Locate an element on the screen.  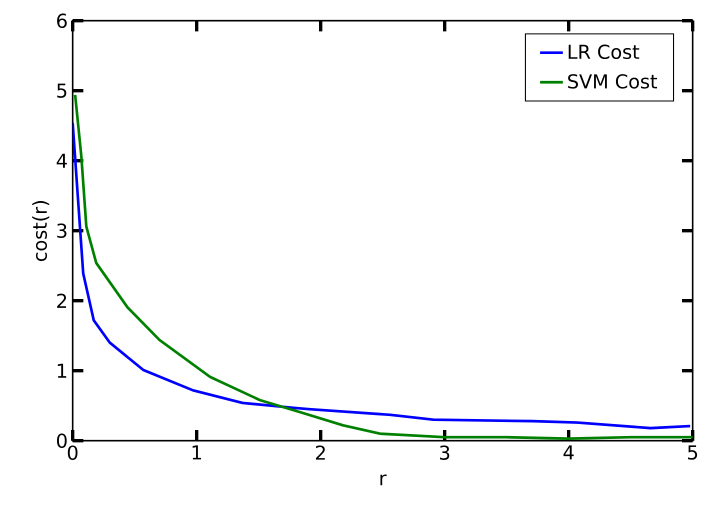
x-axis-title: r is located at coordinates (383, 480).